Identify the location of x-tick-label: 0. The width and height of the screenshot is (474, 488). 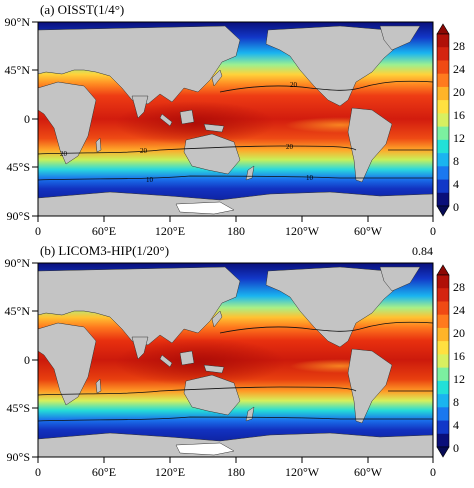
(38, 231).